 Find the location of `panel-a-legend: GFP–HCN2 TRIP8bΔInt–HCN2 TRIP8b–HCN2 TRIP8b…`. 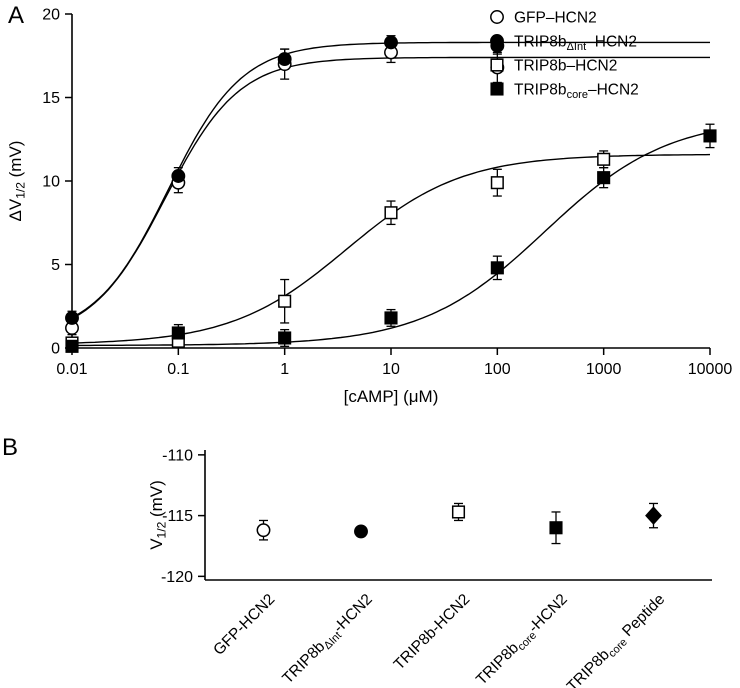

panel-a-legend: GFP–HCN2 TRIP8bΔInt–HCN2 TRIP8b–HCN2 TRIP8b… is located at coordinates (564, 56).